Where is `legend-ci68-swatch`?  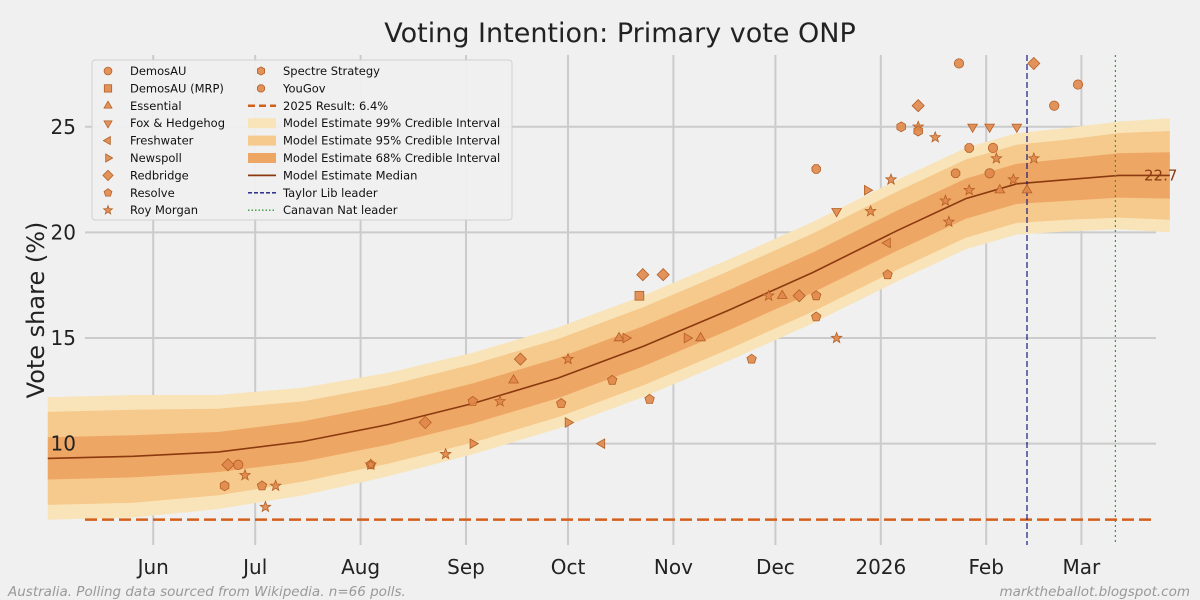 legend-ci68-swatch is located at coordinates (262, 158).